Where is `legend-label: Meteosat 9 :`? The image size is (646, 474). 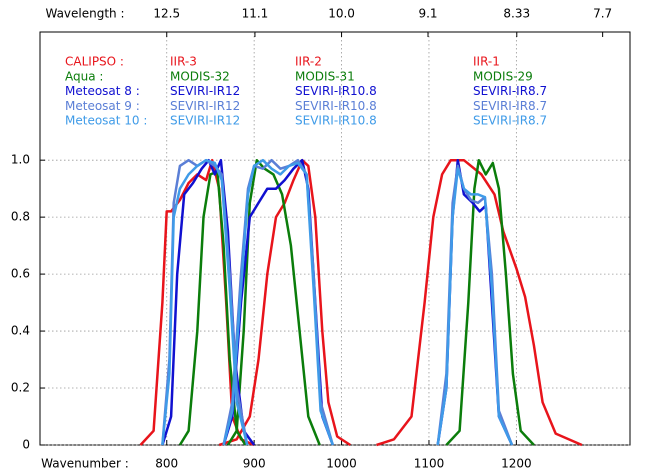
legend-label: Meteosat 9 : is located at coordinates (102, 106).